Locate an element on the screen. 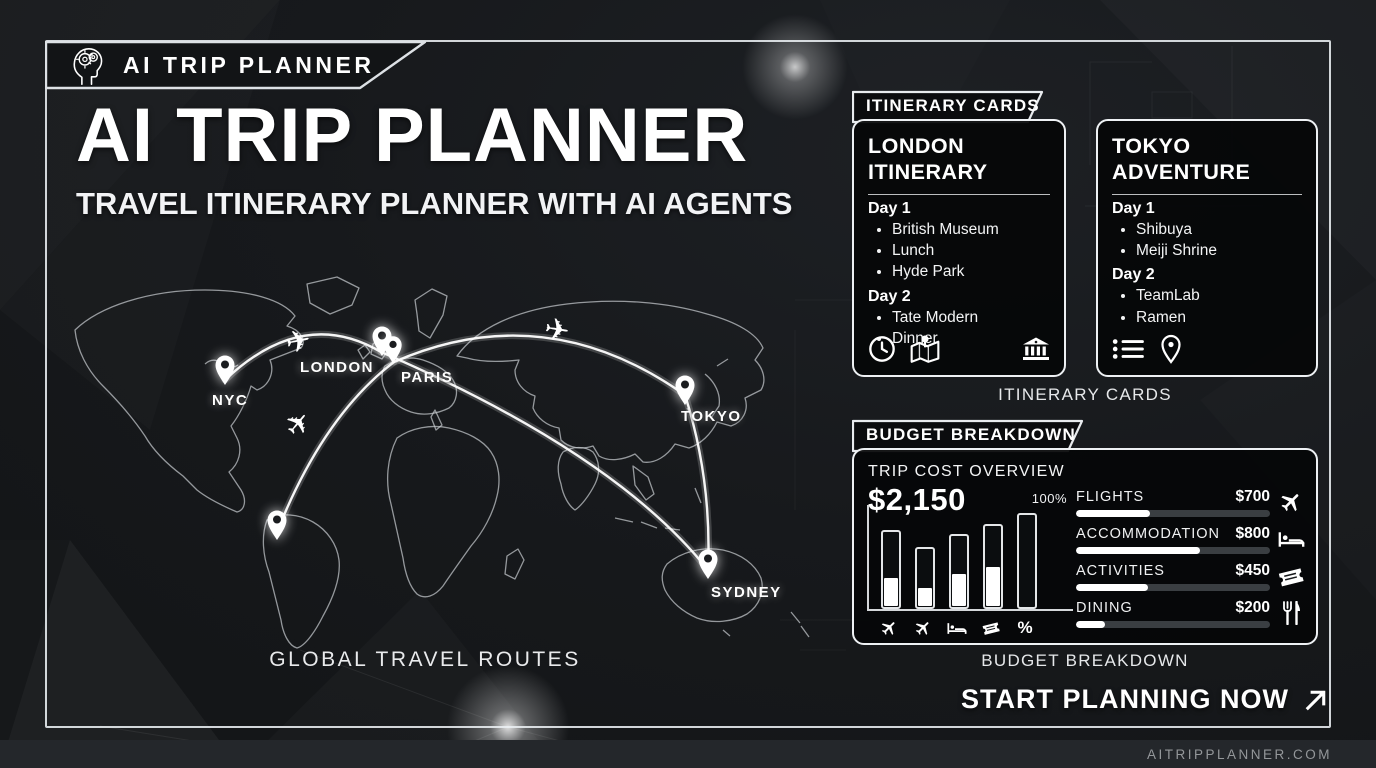 This screenshot has width=1376, height=768. budget-row-amount: $700 is located at coordinates (1252, 496).